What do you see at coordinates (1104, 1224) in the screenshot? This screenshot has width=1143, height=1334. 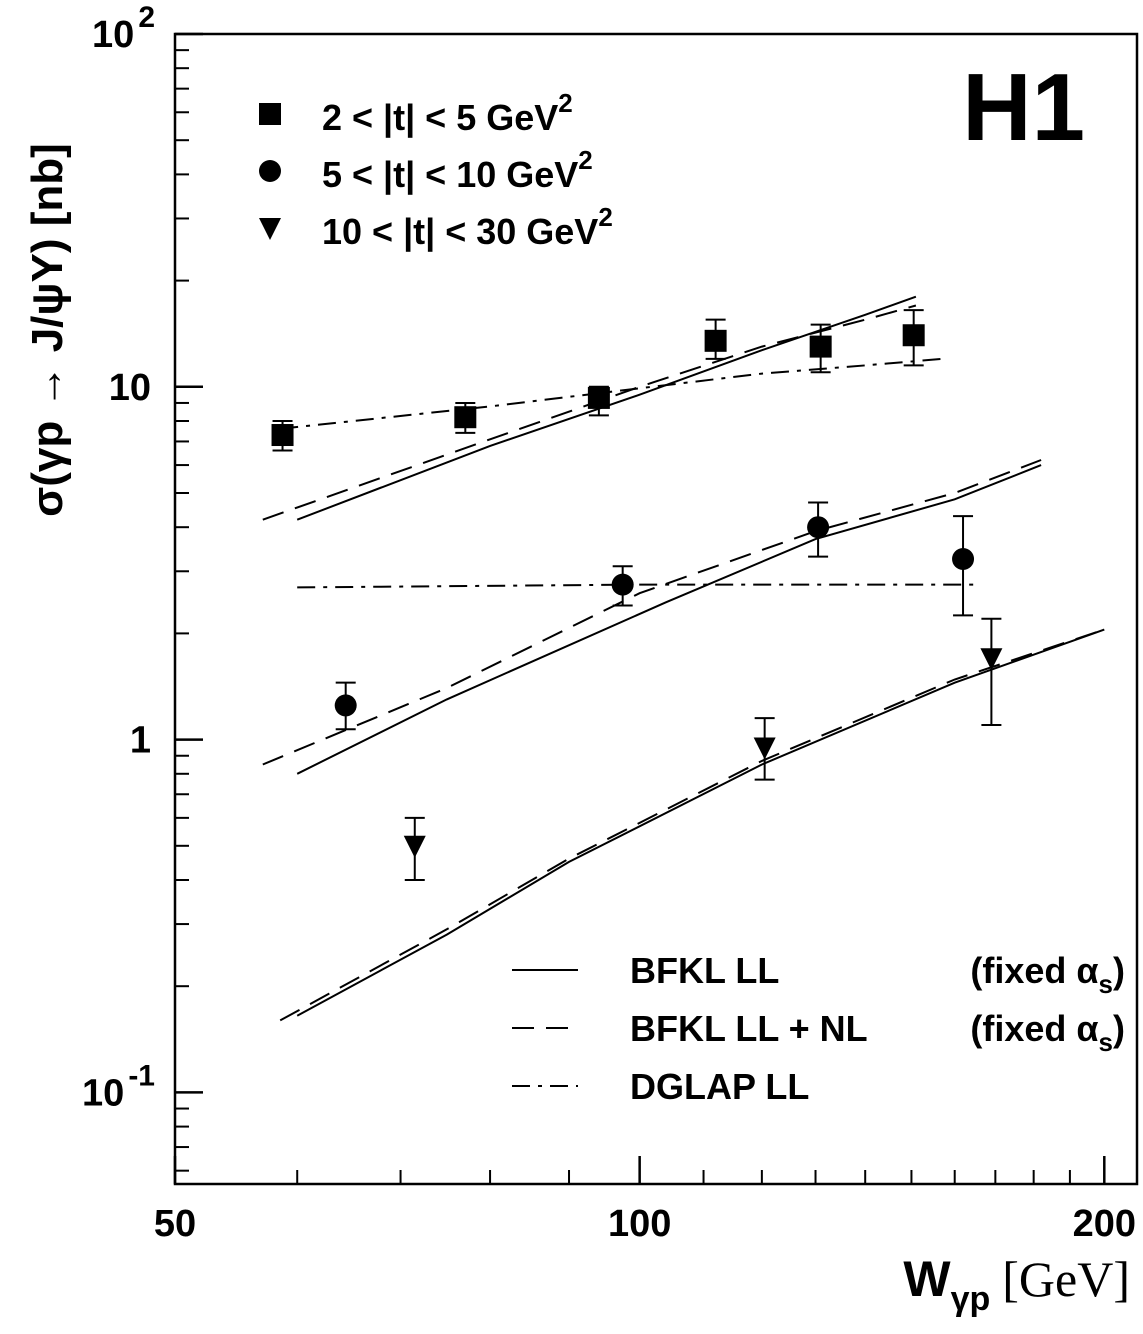 I see `x-tick-label: 200` at bounding box center [1104, 1224].